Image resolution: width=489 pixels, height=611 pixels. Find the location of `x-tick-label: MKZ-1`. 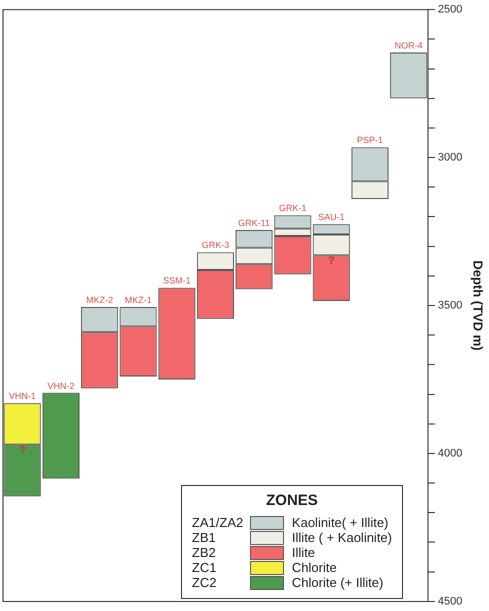

x-tick-label: MKZ-1 is located at coordinates (138, 299).